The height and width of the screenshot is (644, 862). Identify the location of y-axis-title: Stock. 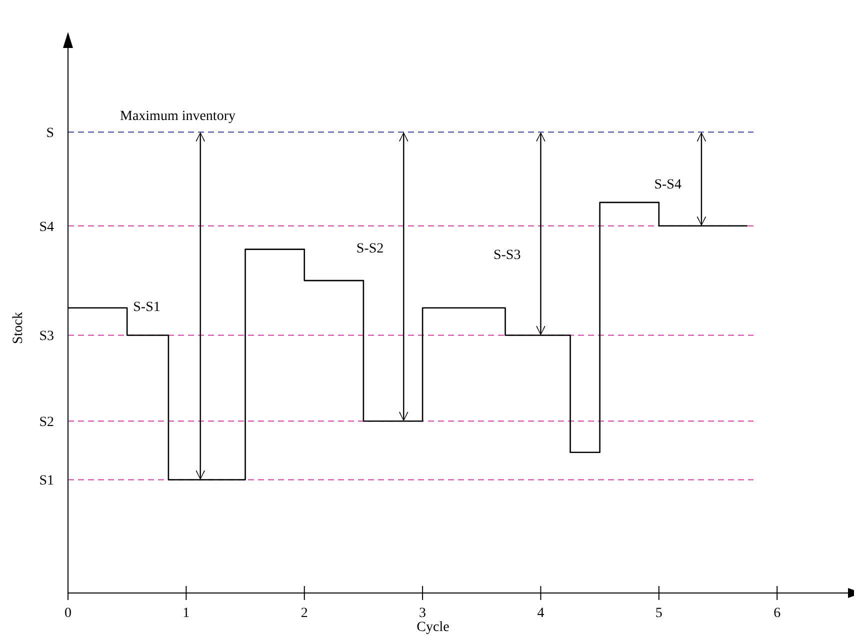
(18, 328).